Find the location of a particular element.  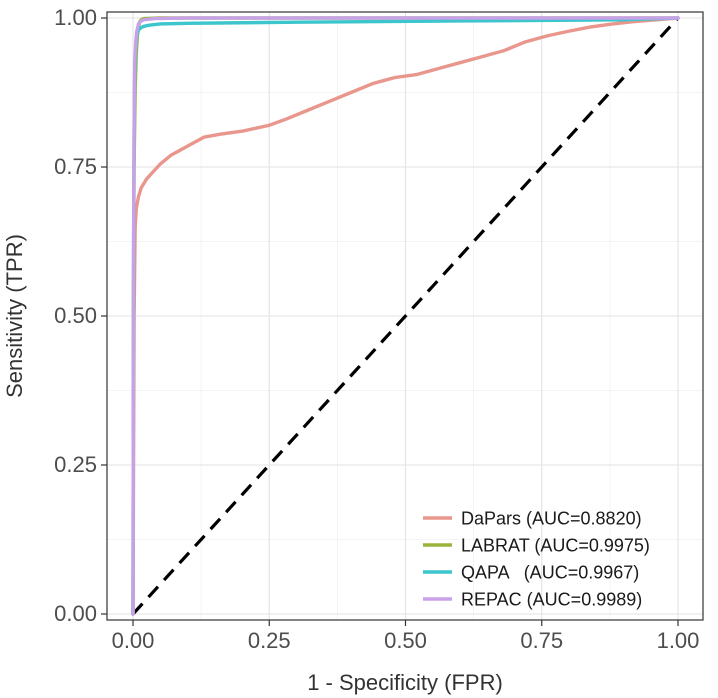

y-axis-title: Sensitivity (TPR) is located at coordinates (14, 316).